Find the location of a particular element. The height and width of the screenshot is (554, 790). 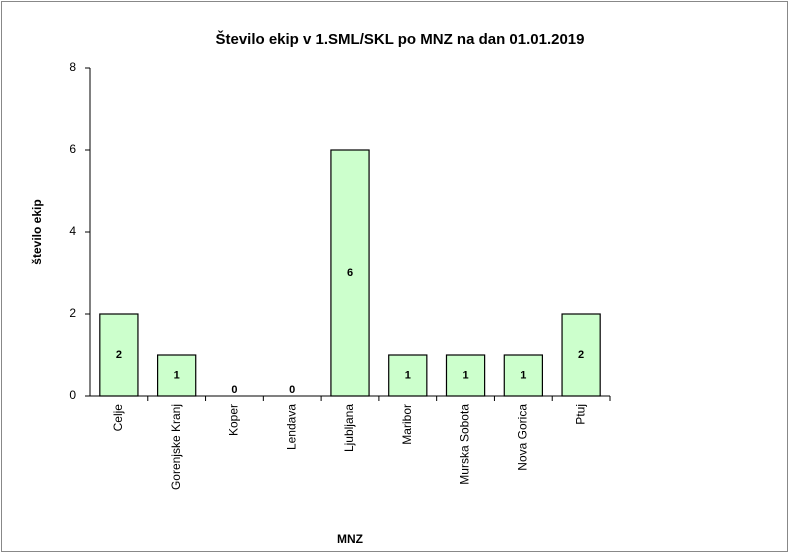

y-axis-title: število ekip is located at coordinates (37, 231).